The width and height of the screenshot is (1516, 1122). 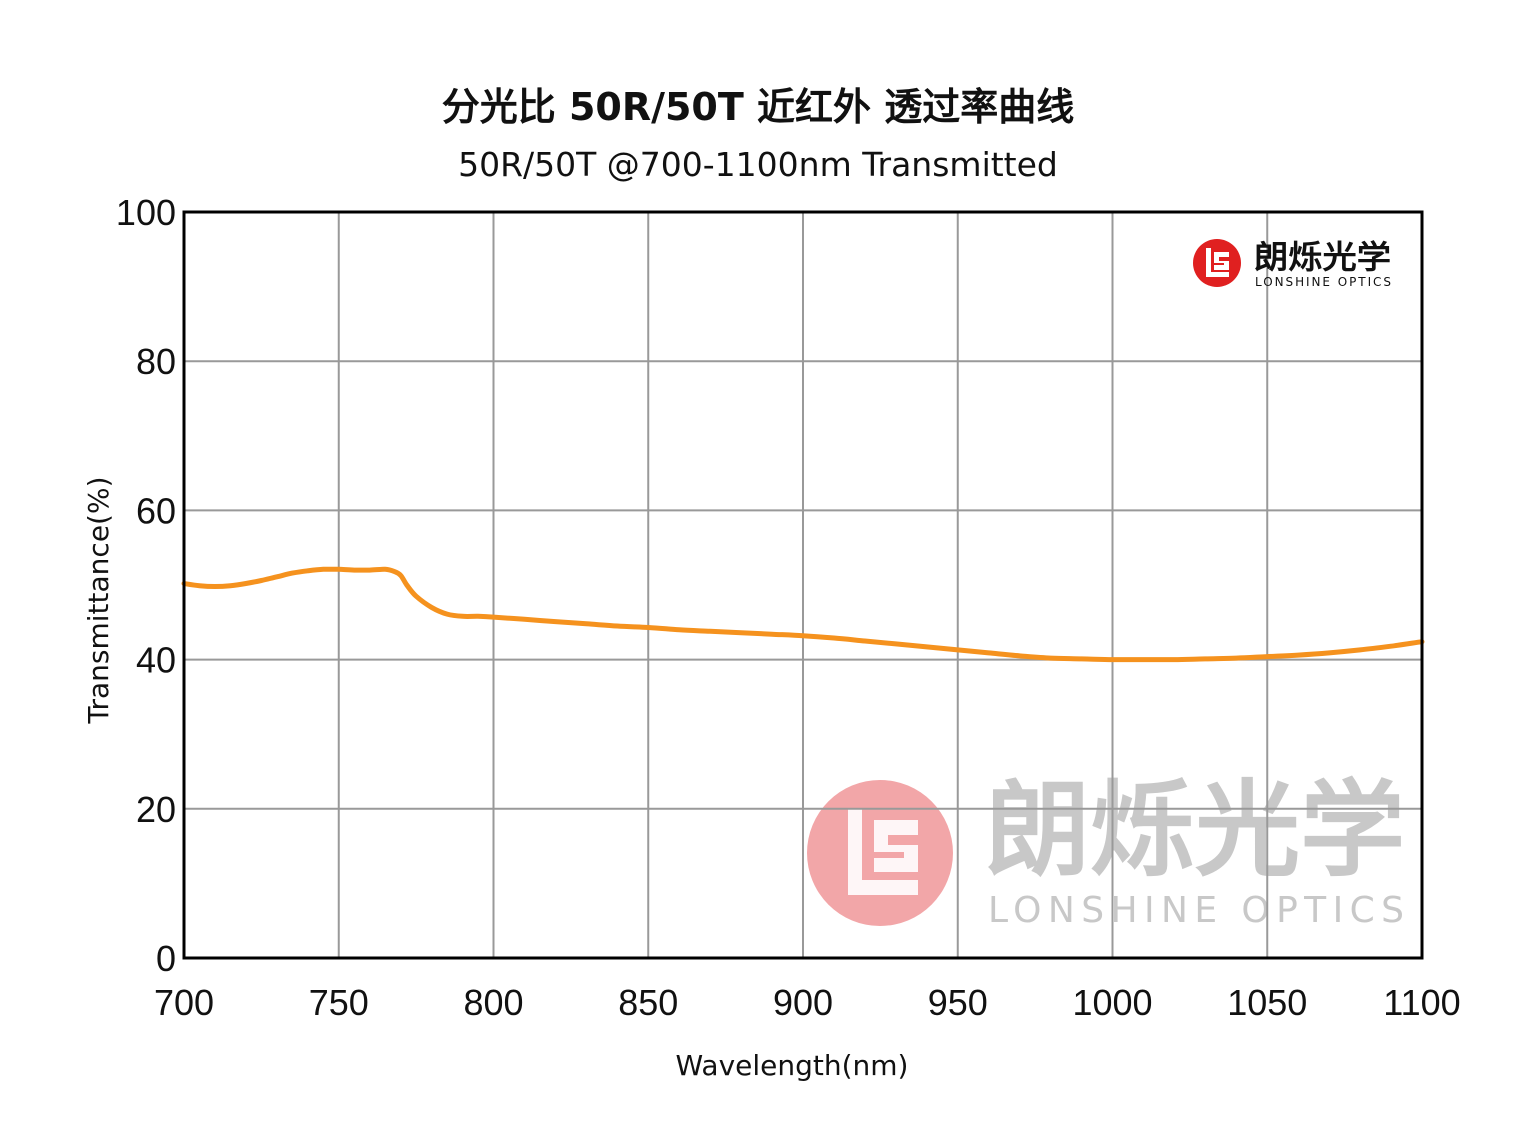 I want to click on x-tick-label: 950, so click(x=958, y=1002).